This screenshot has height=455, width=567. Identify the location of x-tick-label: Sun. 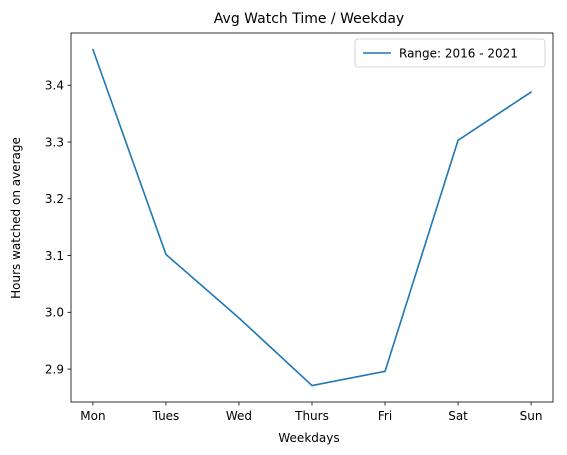
(531, 416).